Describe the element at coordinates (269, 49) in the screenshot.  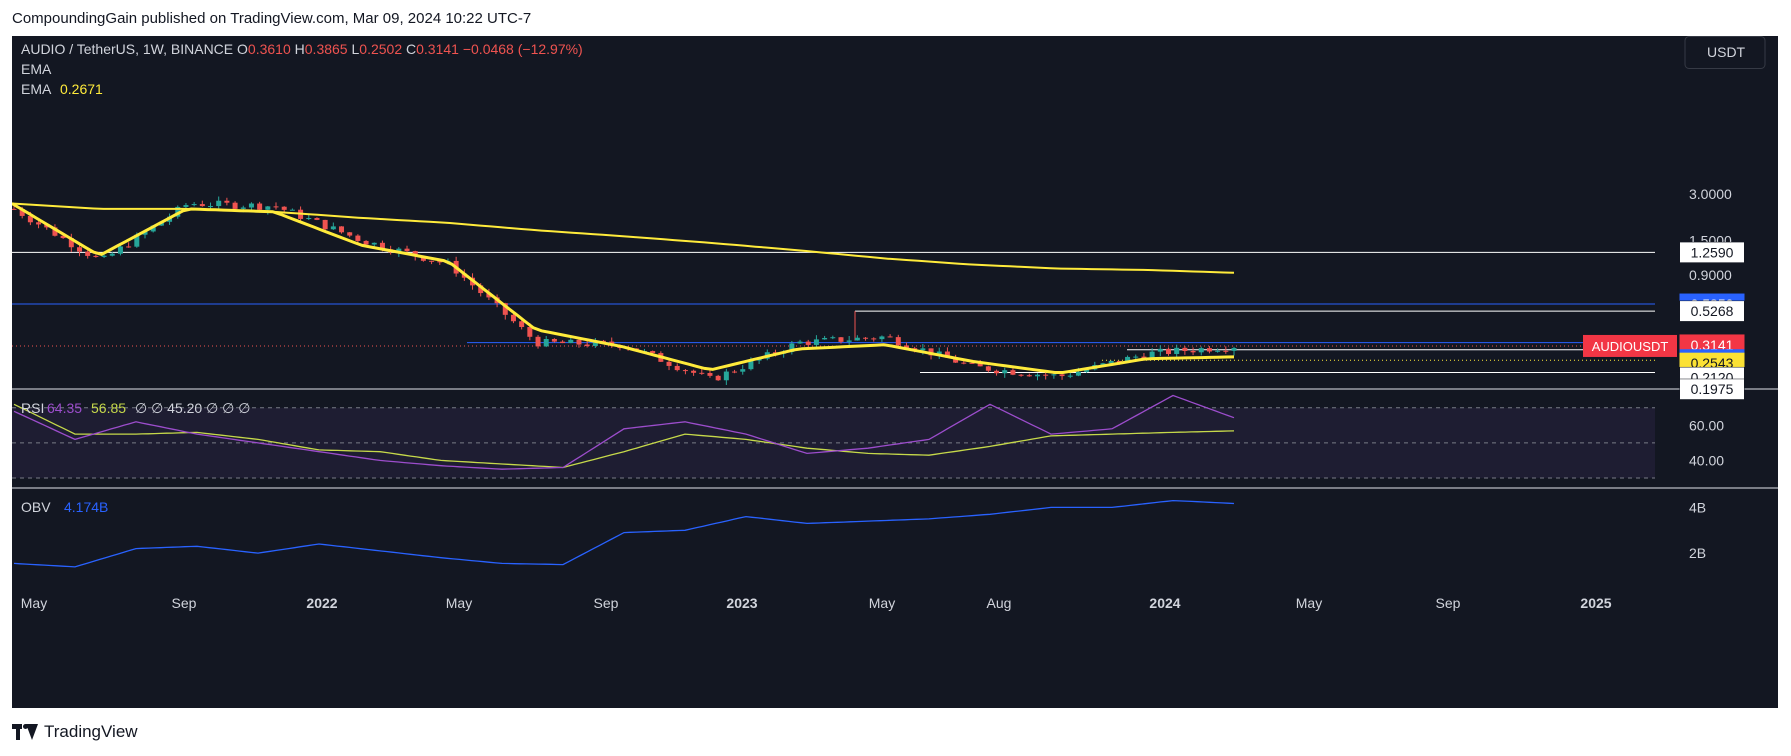
I see `open-value: 0.3610` at that location.